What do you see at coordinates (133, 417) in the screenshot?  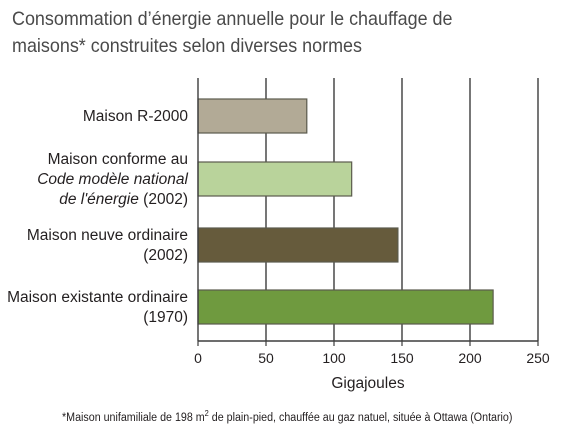 I see `footnote-text-start: *Maison unifamiliale de 198 m` at bounding box center [133, 417].